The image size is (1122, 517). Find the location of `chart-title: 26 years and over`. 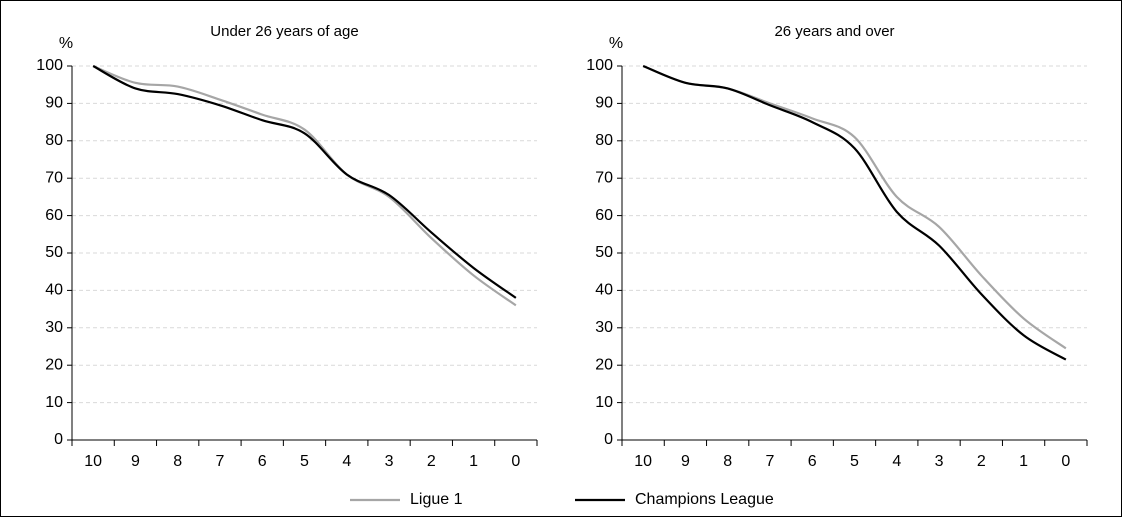

chart-title: 26 years and over is located at coordinates (834, 31).